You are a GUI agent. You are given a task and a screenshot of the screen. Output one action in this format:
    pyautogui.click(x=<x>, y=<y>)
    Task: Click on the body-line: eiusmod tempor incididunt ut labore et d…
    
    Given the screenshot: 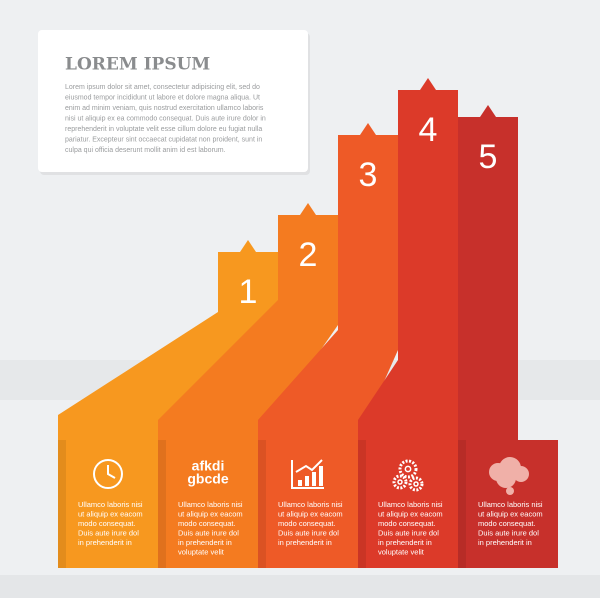 What is the action you would take?
    pyautogui.click(x=162, y=97)
    